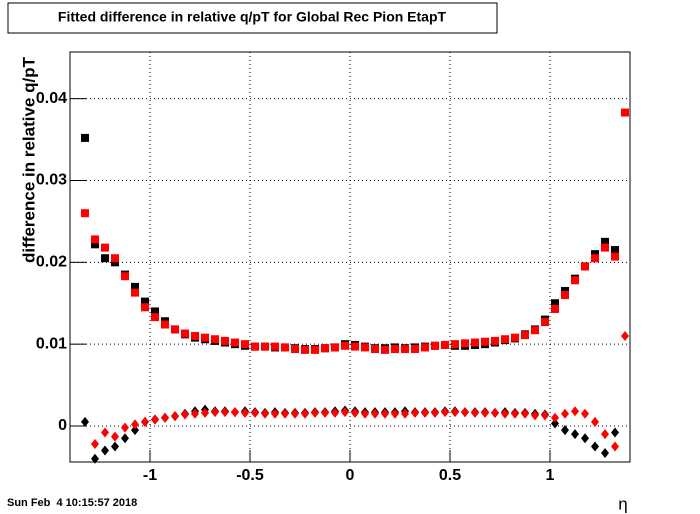 This screenshot has width=700, height=514. Describe the element at coordinates (51, 343) in the screenshot. I see `y-tick-label: 0.01` at that location.